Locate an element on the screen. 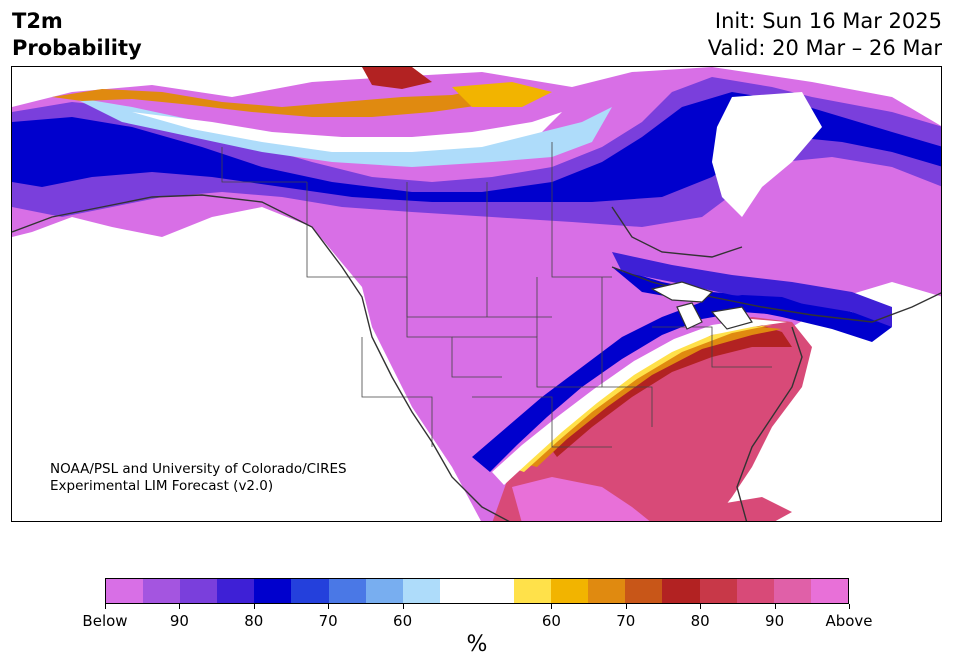 This screenshot has width=954, height=671. colorbar-tick-label: Above is located at coordinates (849, 621).